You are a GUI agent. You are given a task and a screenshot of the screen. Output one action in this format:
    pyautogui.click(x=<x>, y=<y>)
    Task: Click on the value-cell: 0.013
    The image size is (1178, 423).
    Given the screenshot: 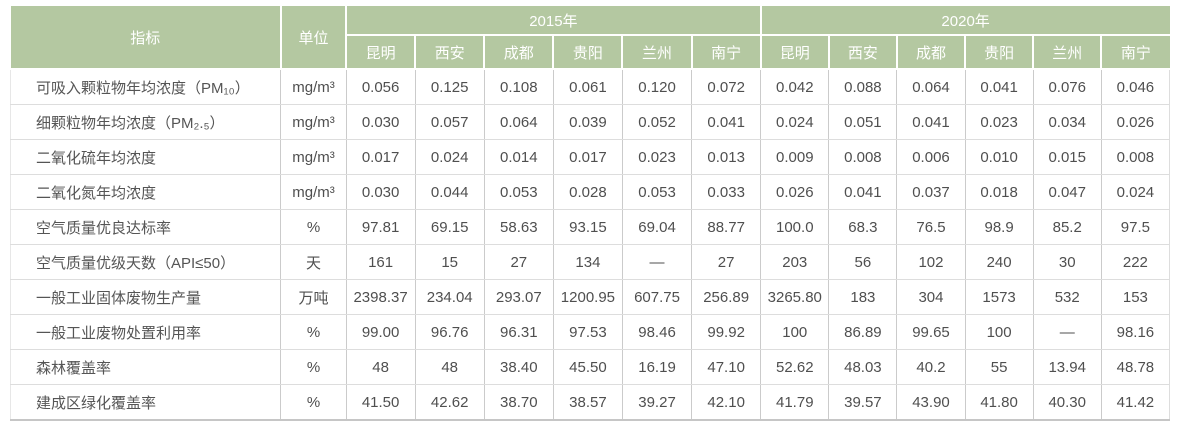 What is the action you would take?
    pyautogui.click(x=726, y=157)
    